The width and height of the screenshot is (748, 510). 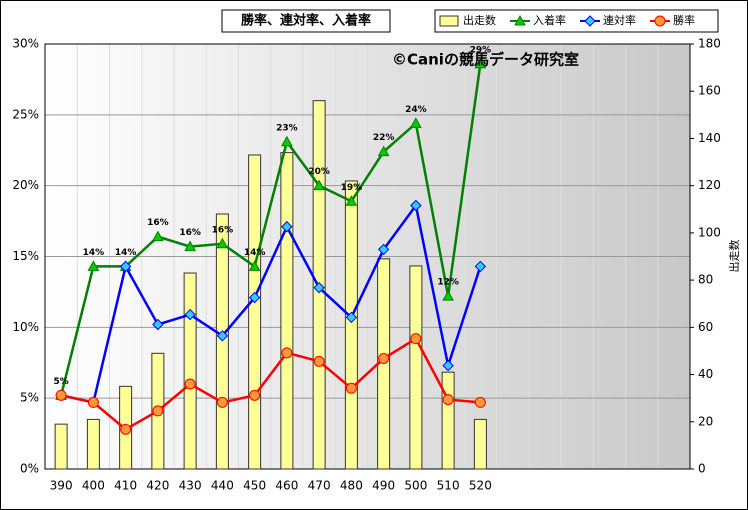 What do you see at coordinates (25, 114) in the screenshot?
I see `y-tick-label: 25%` at bounding box center [25, 114].